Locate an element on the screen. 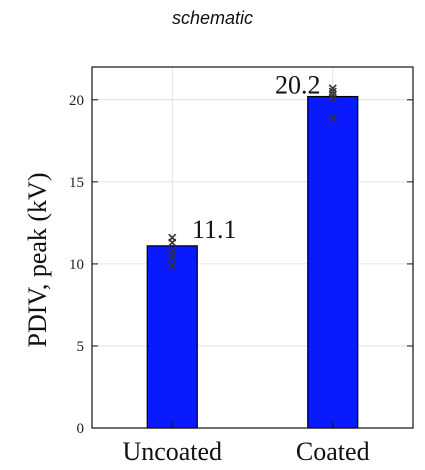 The image size is (425, 470). data-labels: 11.1 20.2 is located at coordinates (256, 157).